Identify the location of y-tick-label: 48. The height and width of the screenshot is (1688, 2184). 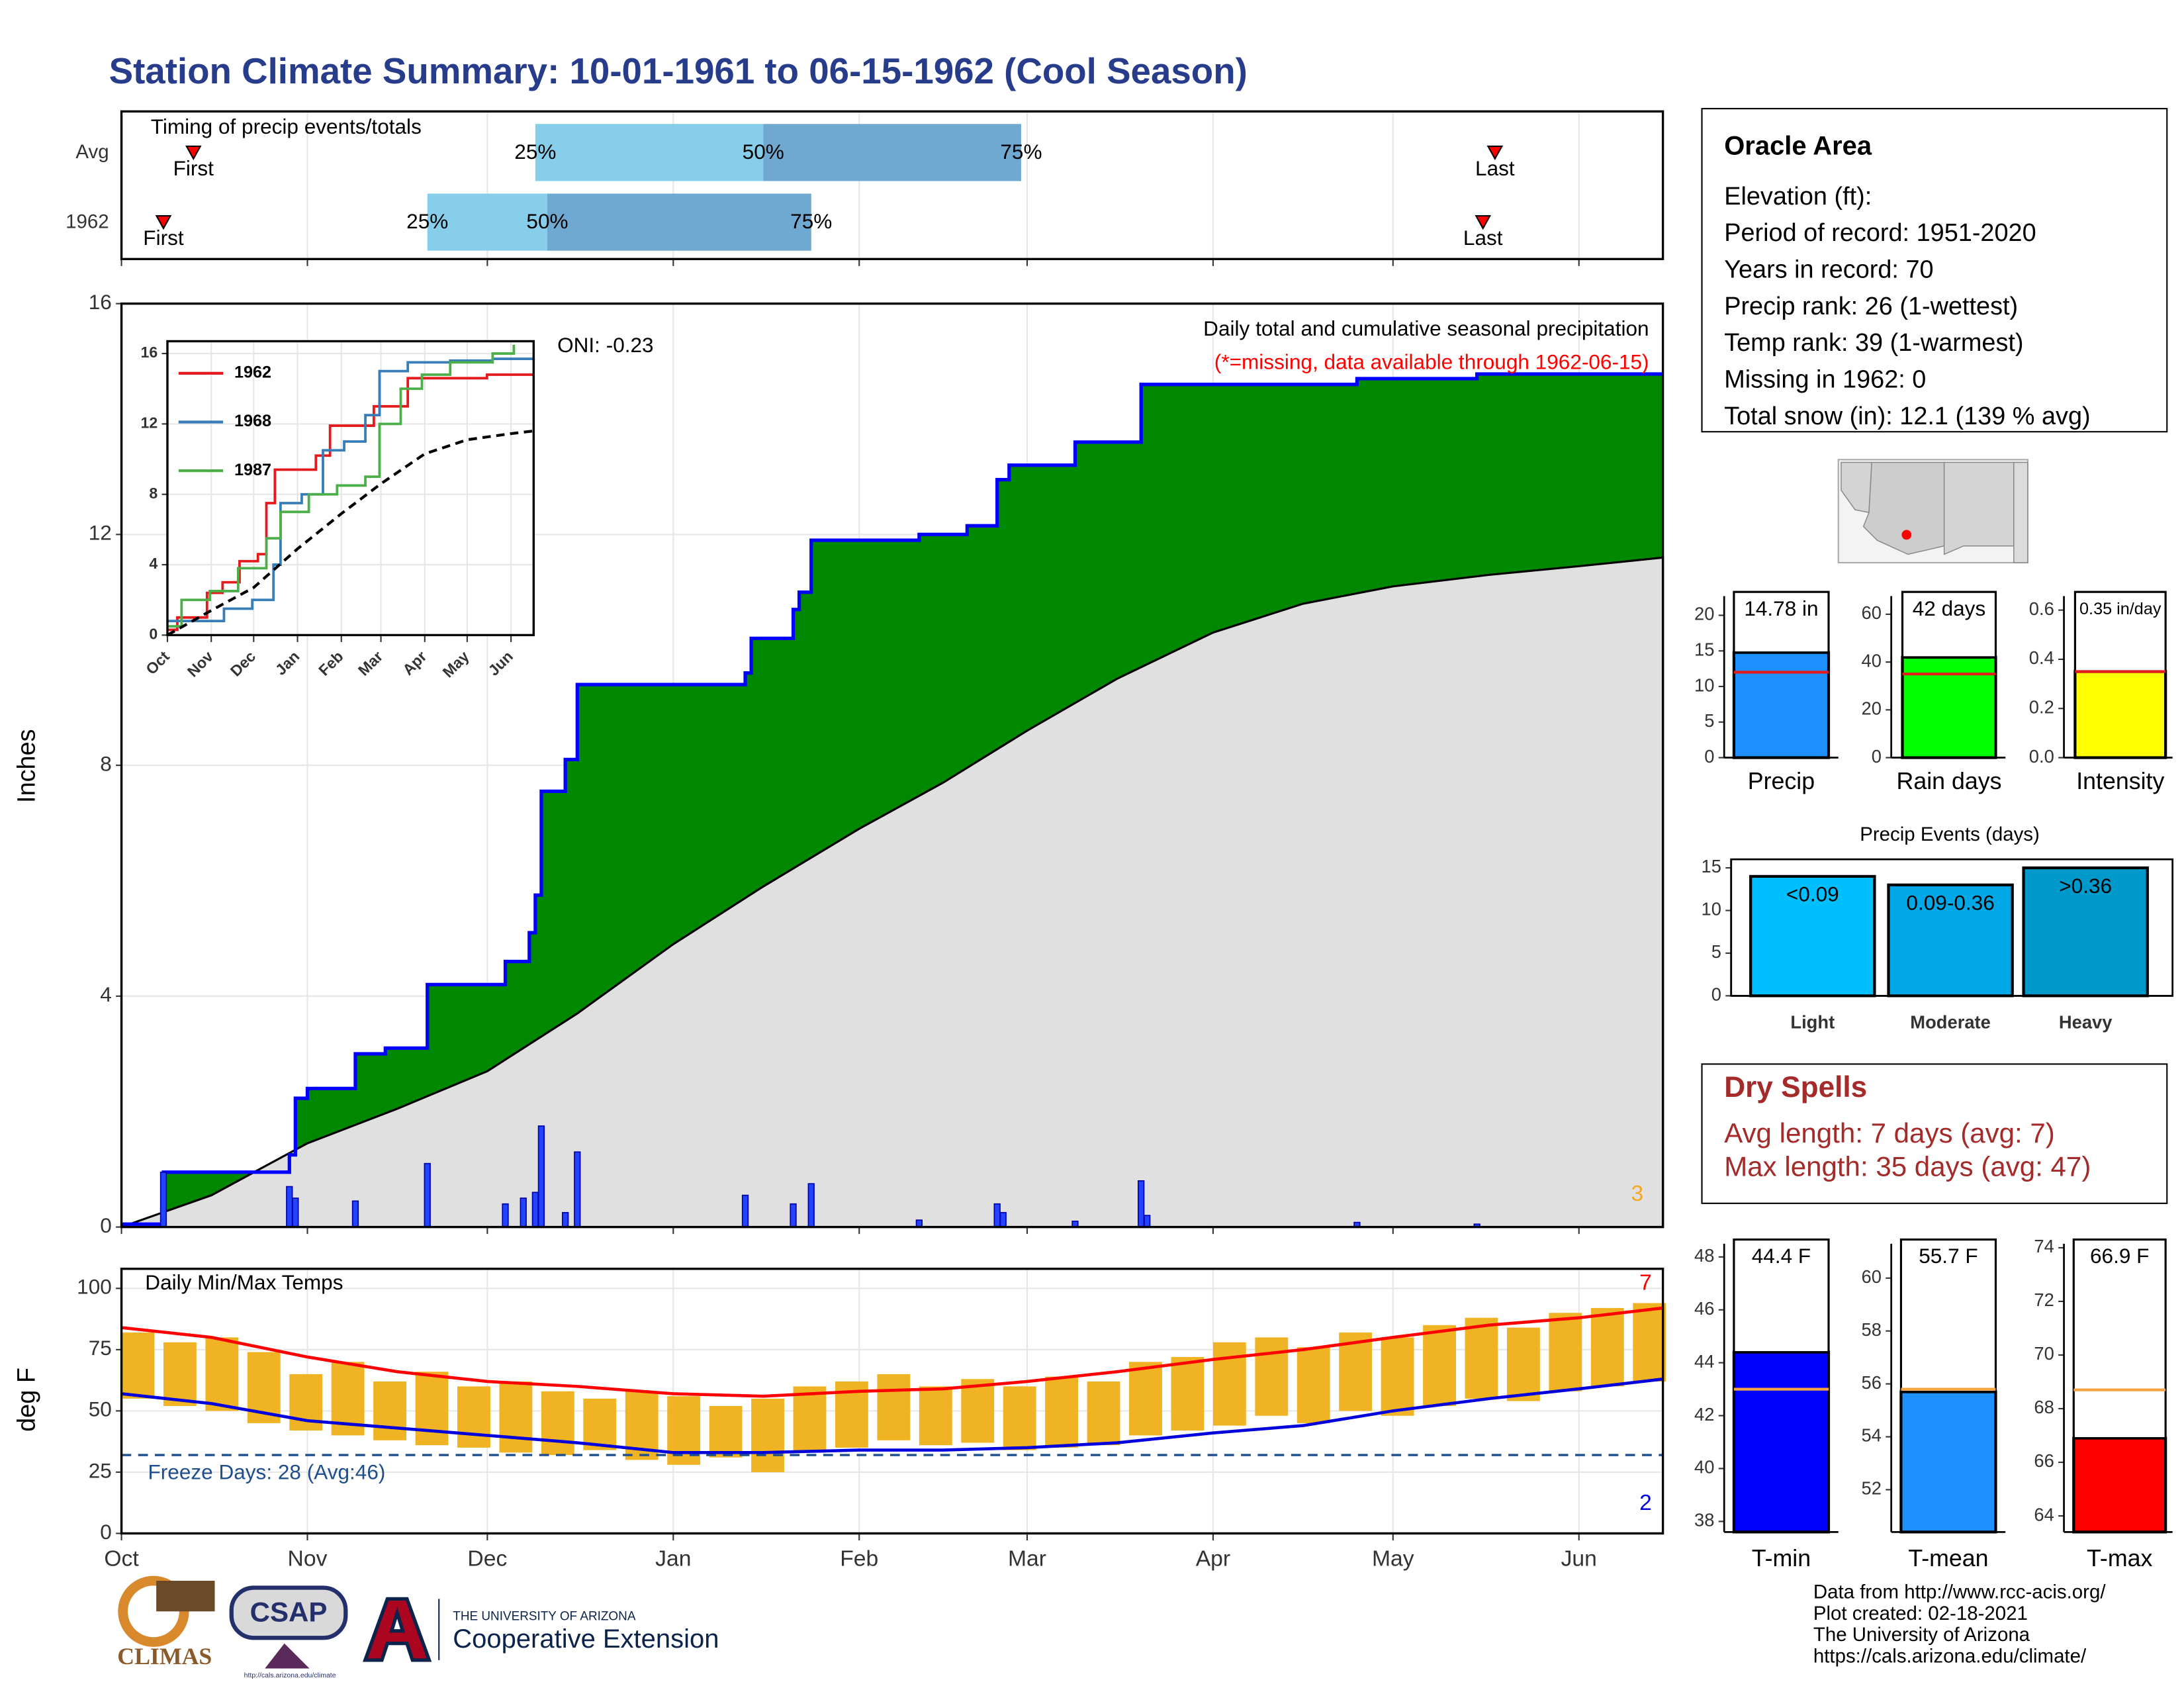
(1704, 1255).